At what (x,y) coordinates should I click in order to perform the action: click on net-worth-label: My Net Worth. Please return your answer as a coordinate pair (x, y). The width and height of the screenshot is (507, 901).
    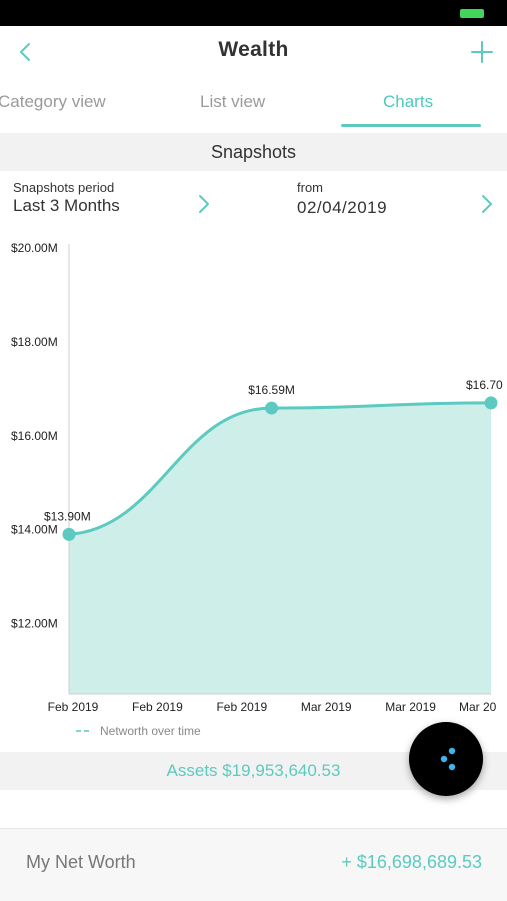
    Looking at the image, I should click on (81, 862).